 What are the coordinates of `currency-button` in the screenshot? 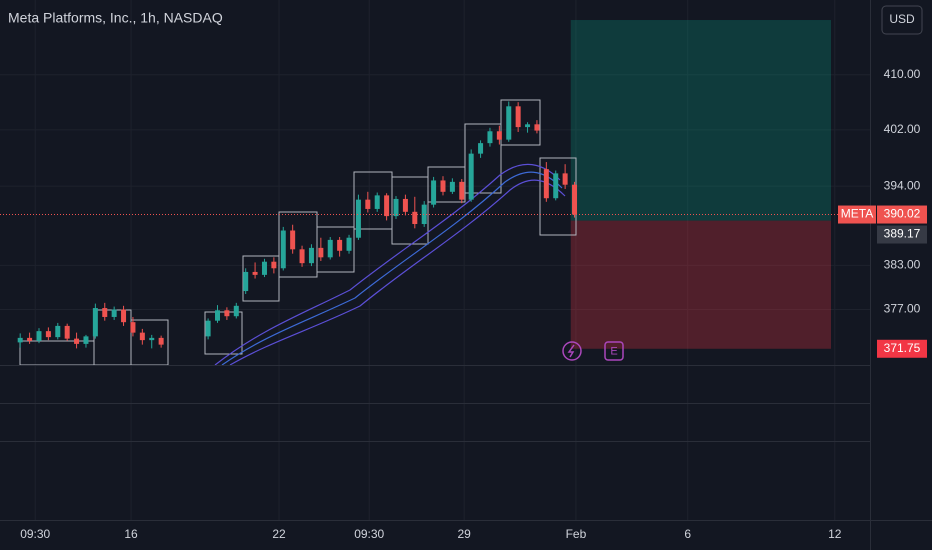 It's located at (902, 20).